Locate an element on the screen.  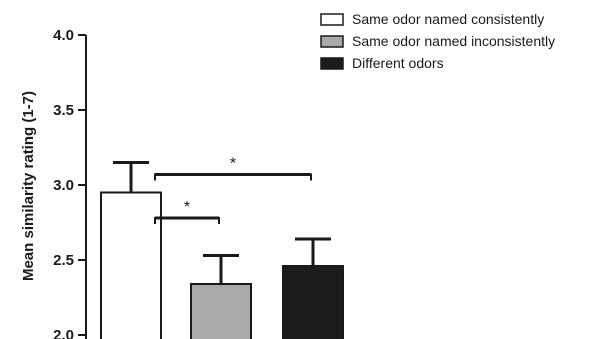
y-tick-label: 3.0 is located at coordinates (63, 185).